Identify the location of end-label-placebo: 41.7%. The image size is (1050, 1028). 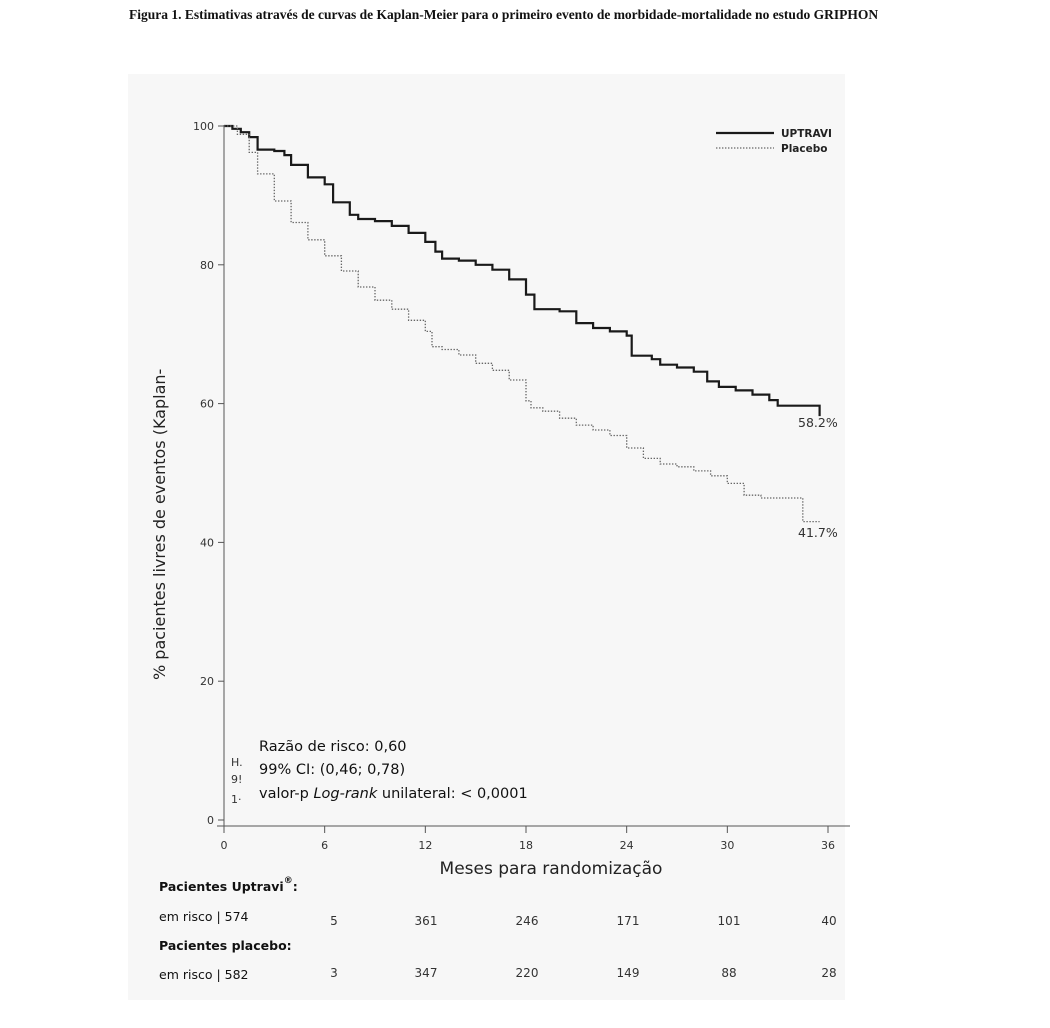
(818, 532).